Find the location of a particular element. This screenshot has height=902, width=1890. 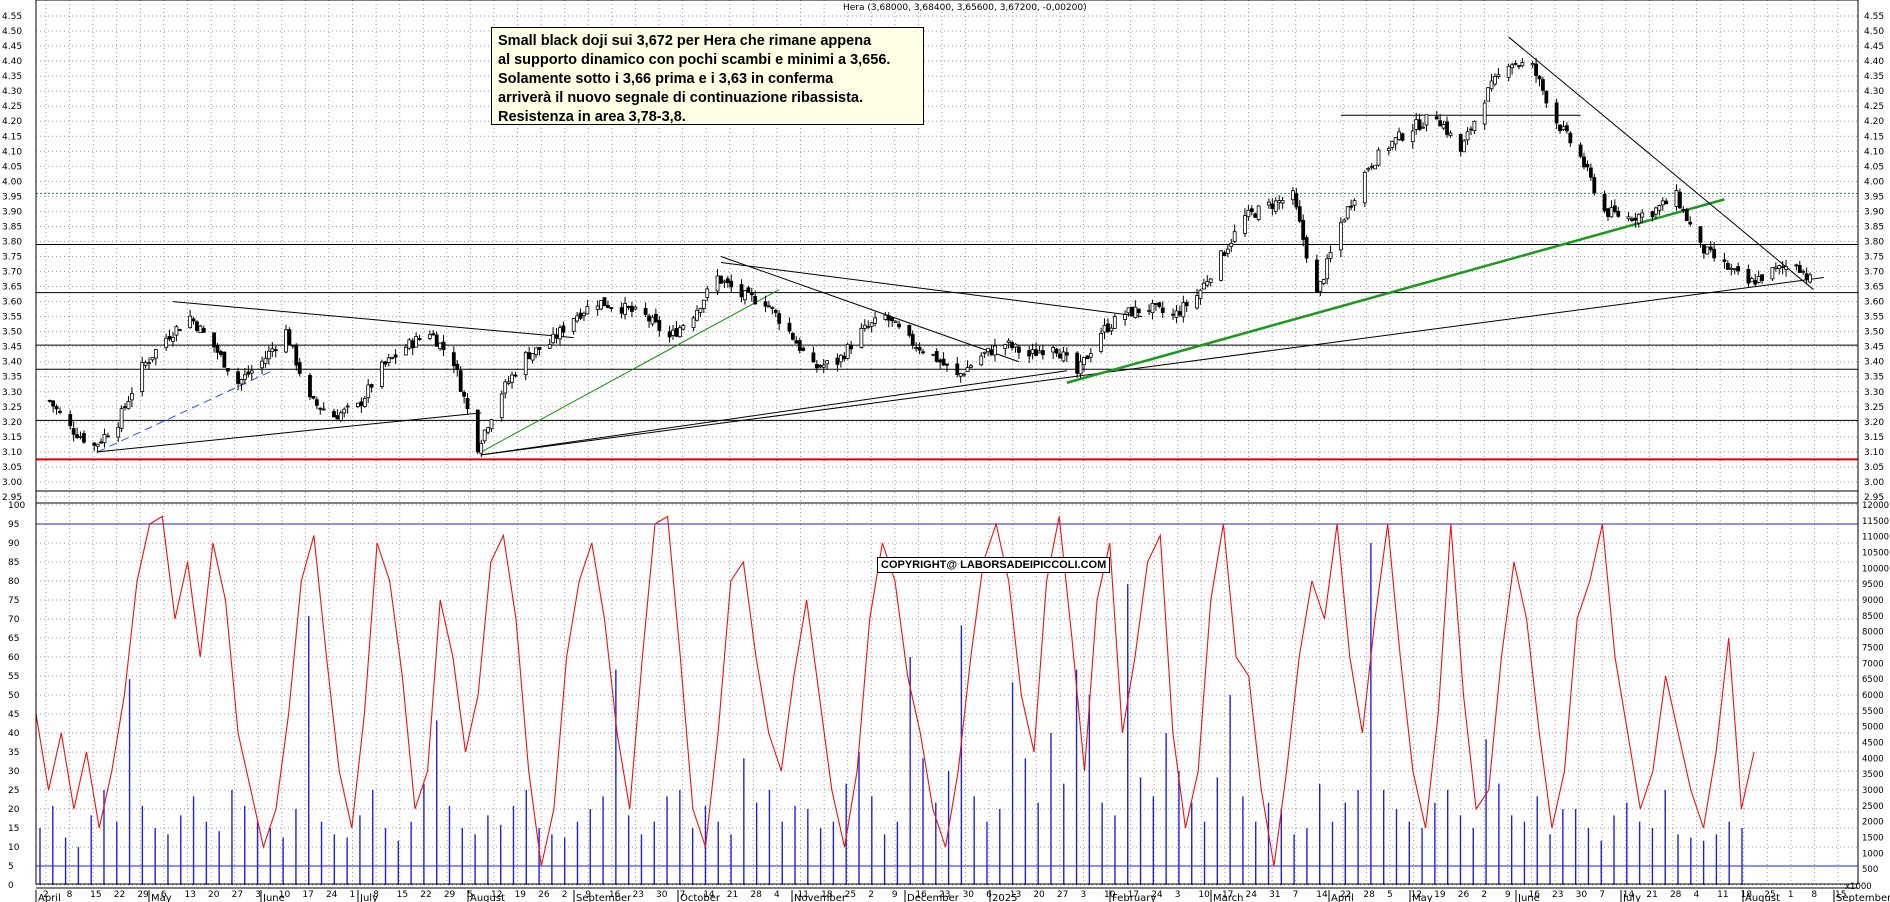

x-day-tick: 30 is located at coordinates (662, 895).